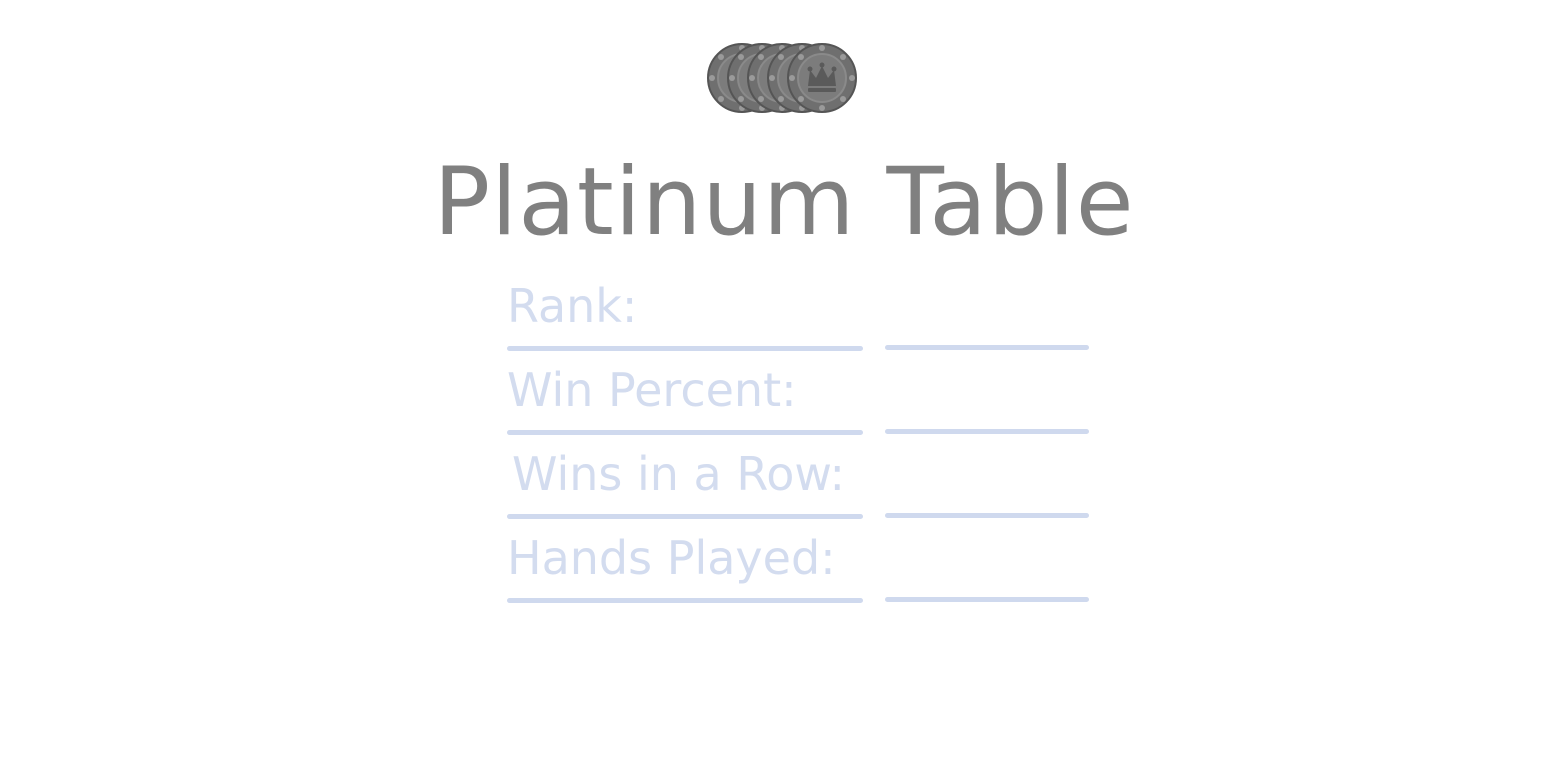 This screenshot has width=1568, height=762. What do you see at coordinates (652, 390) in the screenshot?
I see `stat-label: Win Percent:` at bounding box center [652, 390].